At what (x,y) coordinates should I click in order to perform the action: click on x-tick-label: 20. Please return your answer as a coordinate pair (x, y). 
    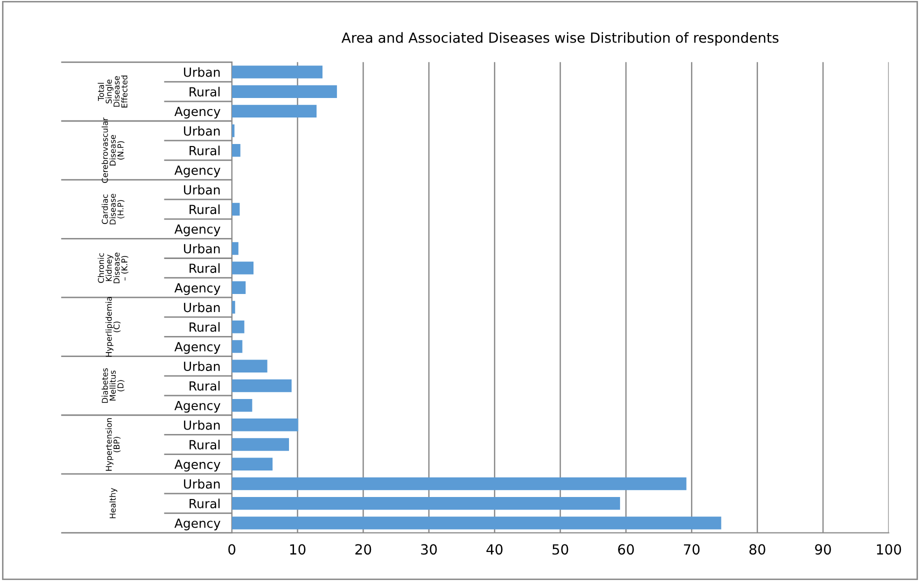
    Looking at the image, I should click on (363, 549).